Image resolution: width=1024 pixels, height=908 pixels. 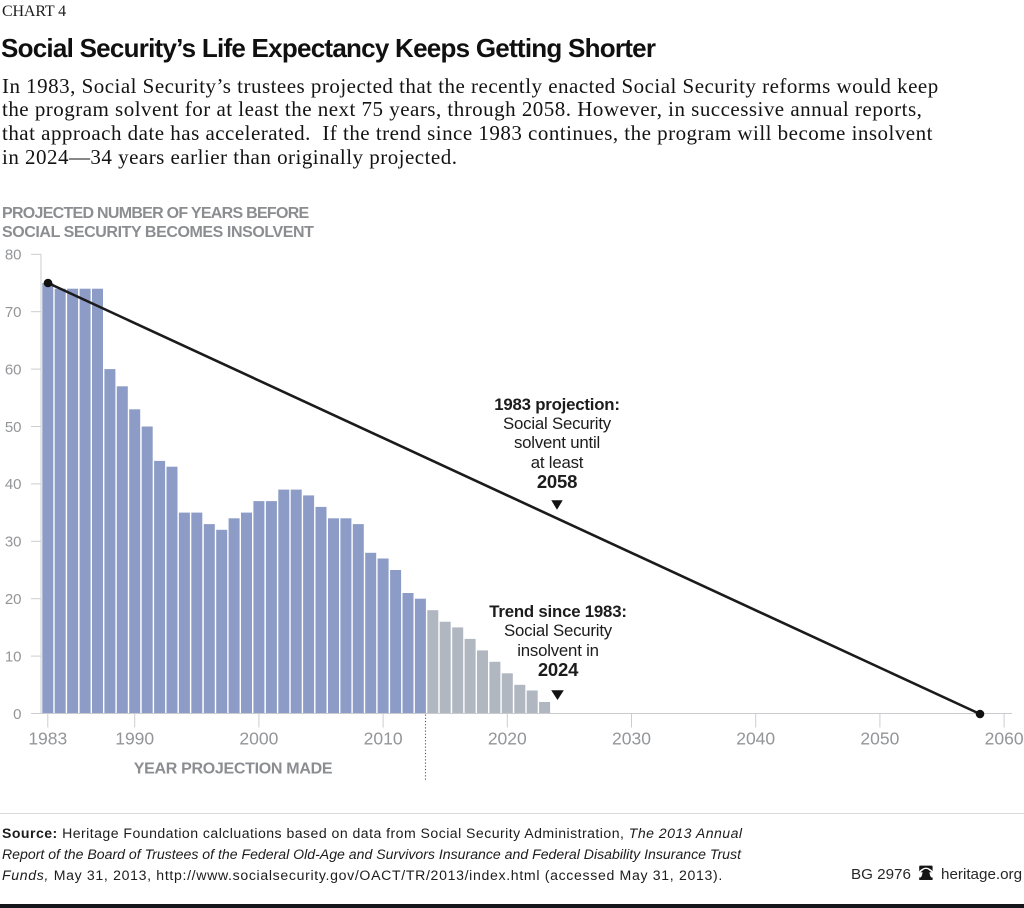 I want to click on svg-text: 60, so click(x=13, y=369).